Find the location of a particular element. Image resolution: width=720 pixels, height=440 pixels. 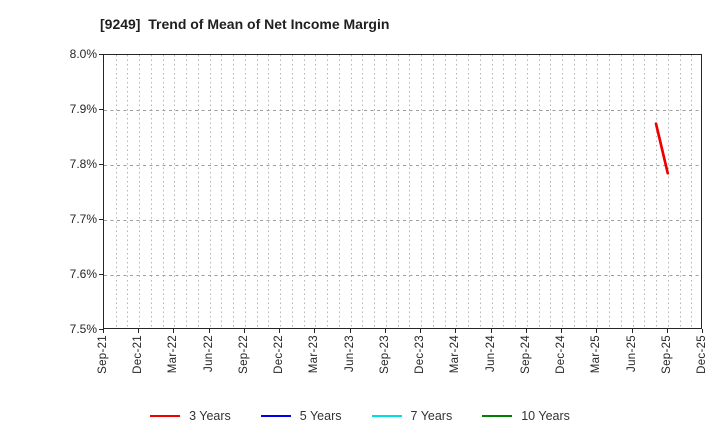

legend-label-3-years: 3 Years is located at coordinates (210, 416).